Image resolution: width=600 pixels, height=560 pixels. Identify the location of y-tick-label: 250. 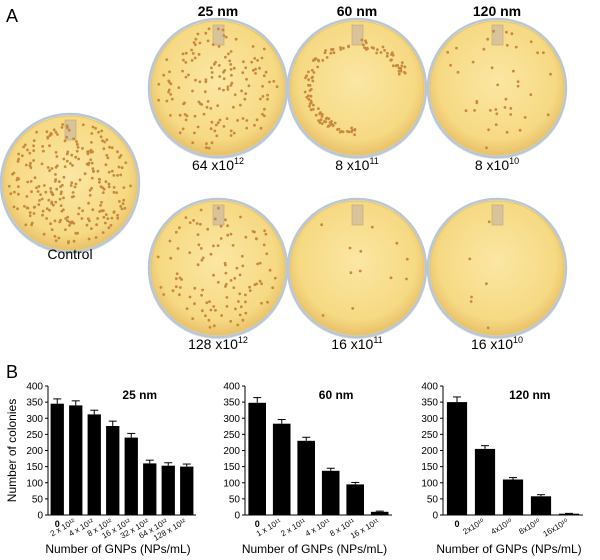
(429, 435).